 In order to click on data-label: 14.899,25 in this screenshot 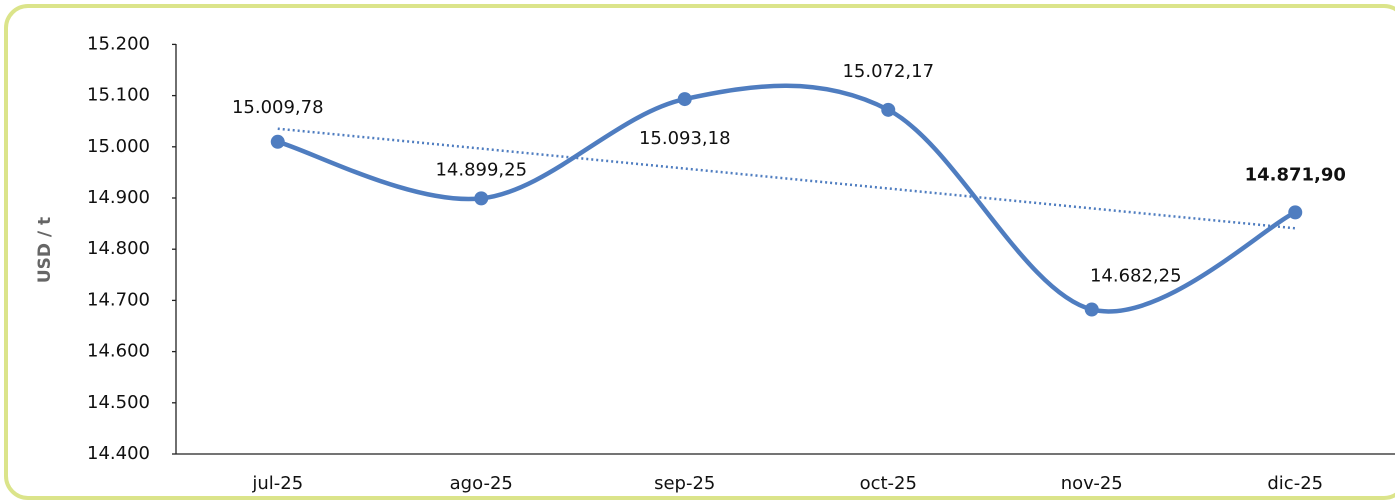, I will do `click(481, 169)`.